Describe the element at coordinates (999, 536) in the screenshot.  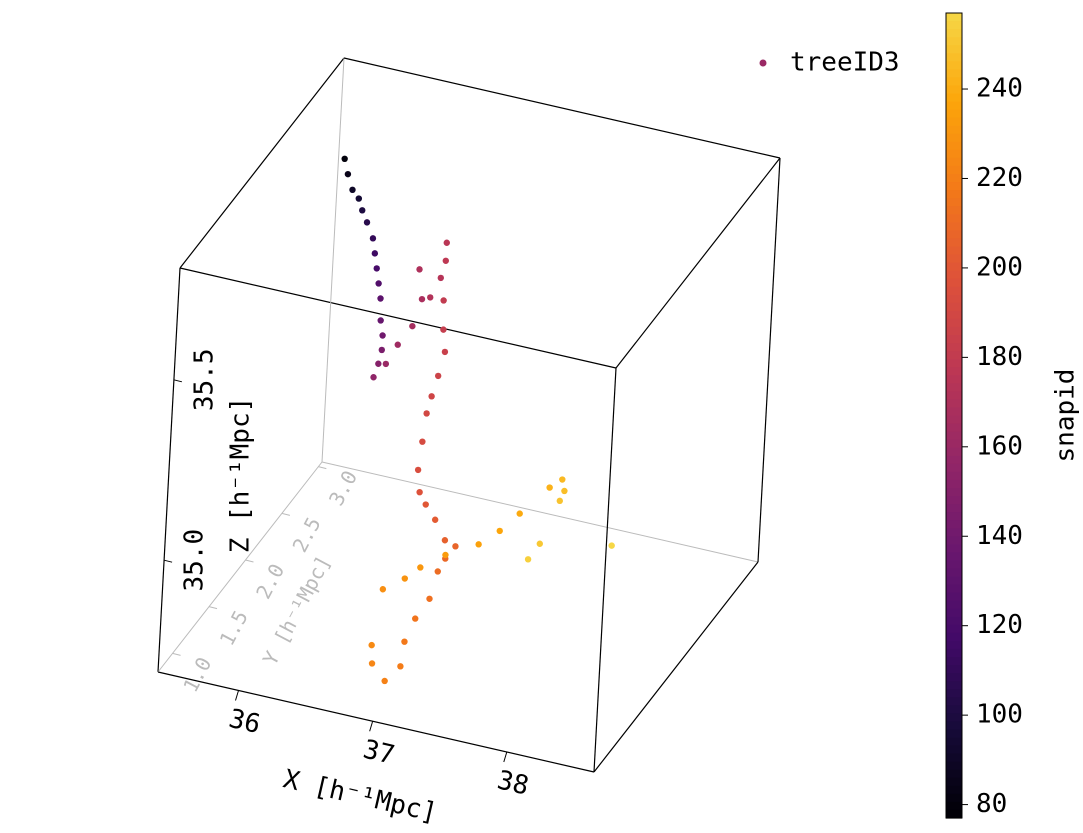
I see `colorbar-tick-label: 140` at that location.